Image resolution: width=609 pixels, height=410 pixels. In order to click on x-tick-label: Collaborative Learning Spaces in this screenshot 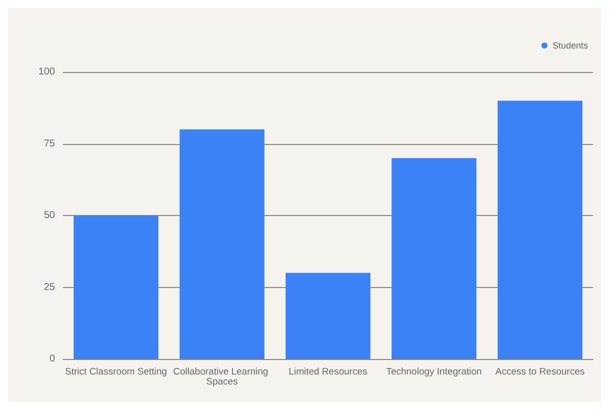, I will do `click(222, 377)`.